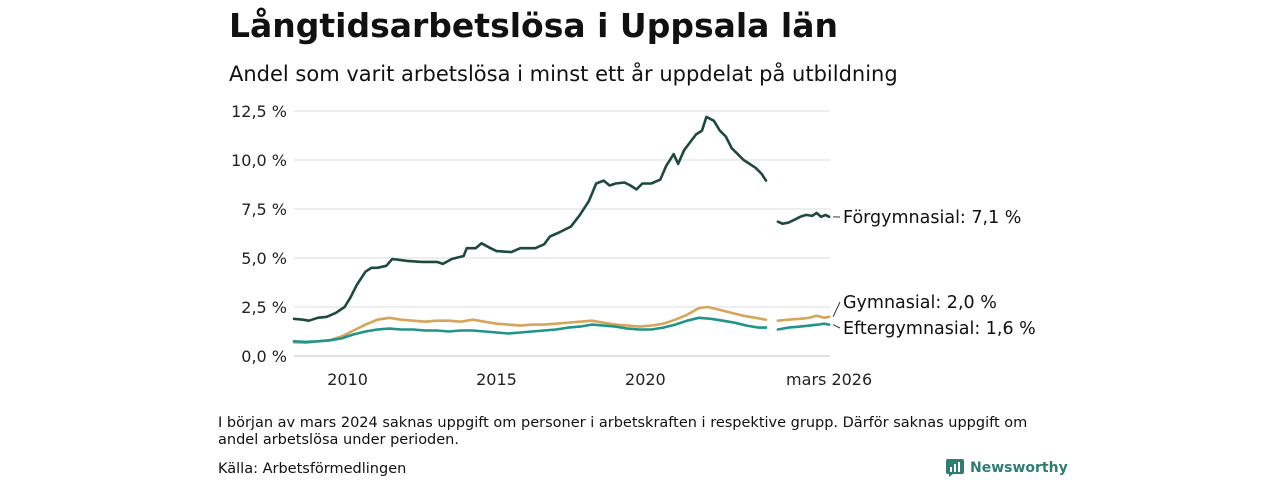 The width and height of the screenshot is (1280, 480). What do you see at coordinates (496, 379) in the screenshot?
I see `x-tick-label: 2015` at bounding box center [496, 379].